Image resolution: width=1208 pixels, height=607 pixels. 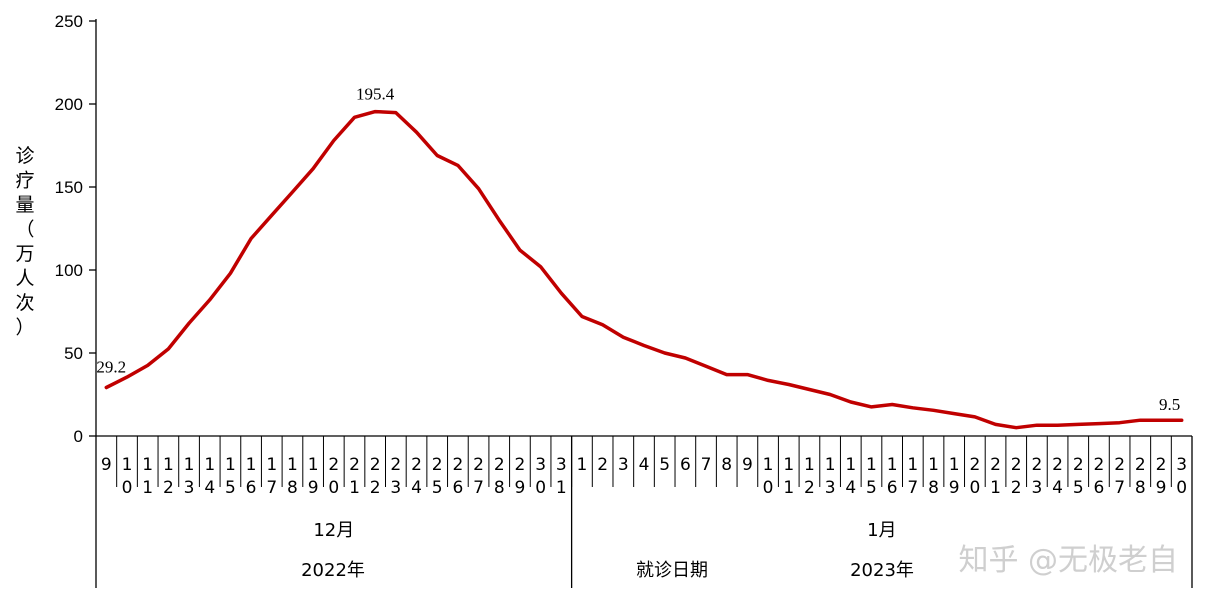 I want to click on data-label: 195.4, so click(x=375, y=94).